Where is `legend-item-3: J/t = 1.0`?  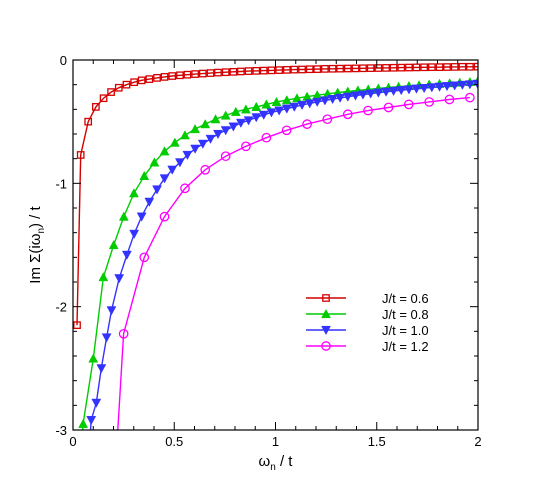
legend-item-3: J/t = 1.0 is located at coordinates (367, 330).